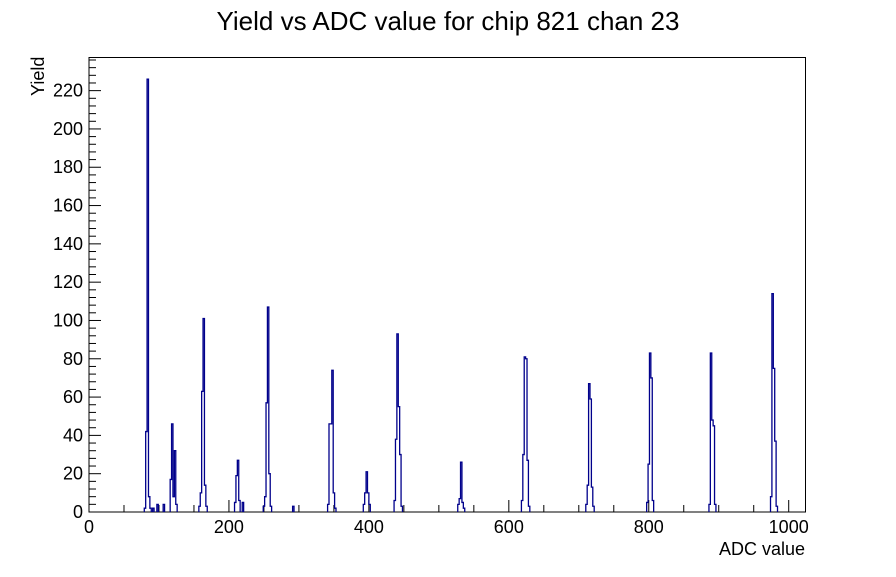  What do you see at coordinates (68, 167) in the screenshot?
I see `y-tick-label: 180` at bounding box center [68, 167].